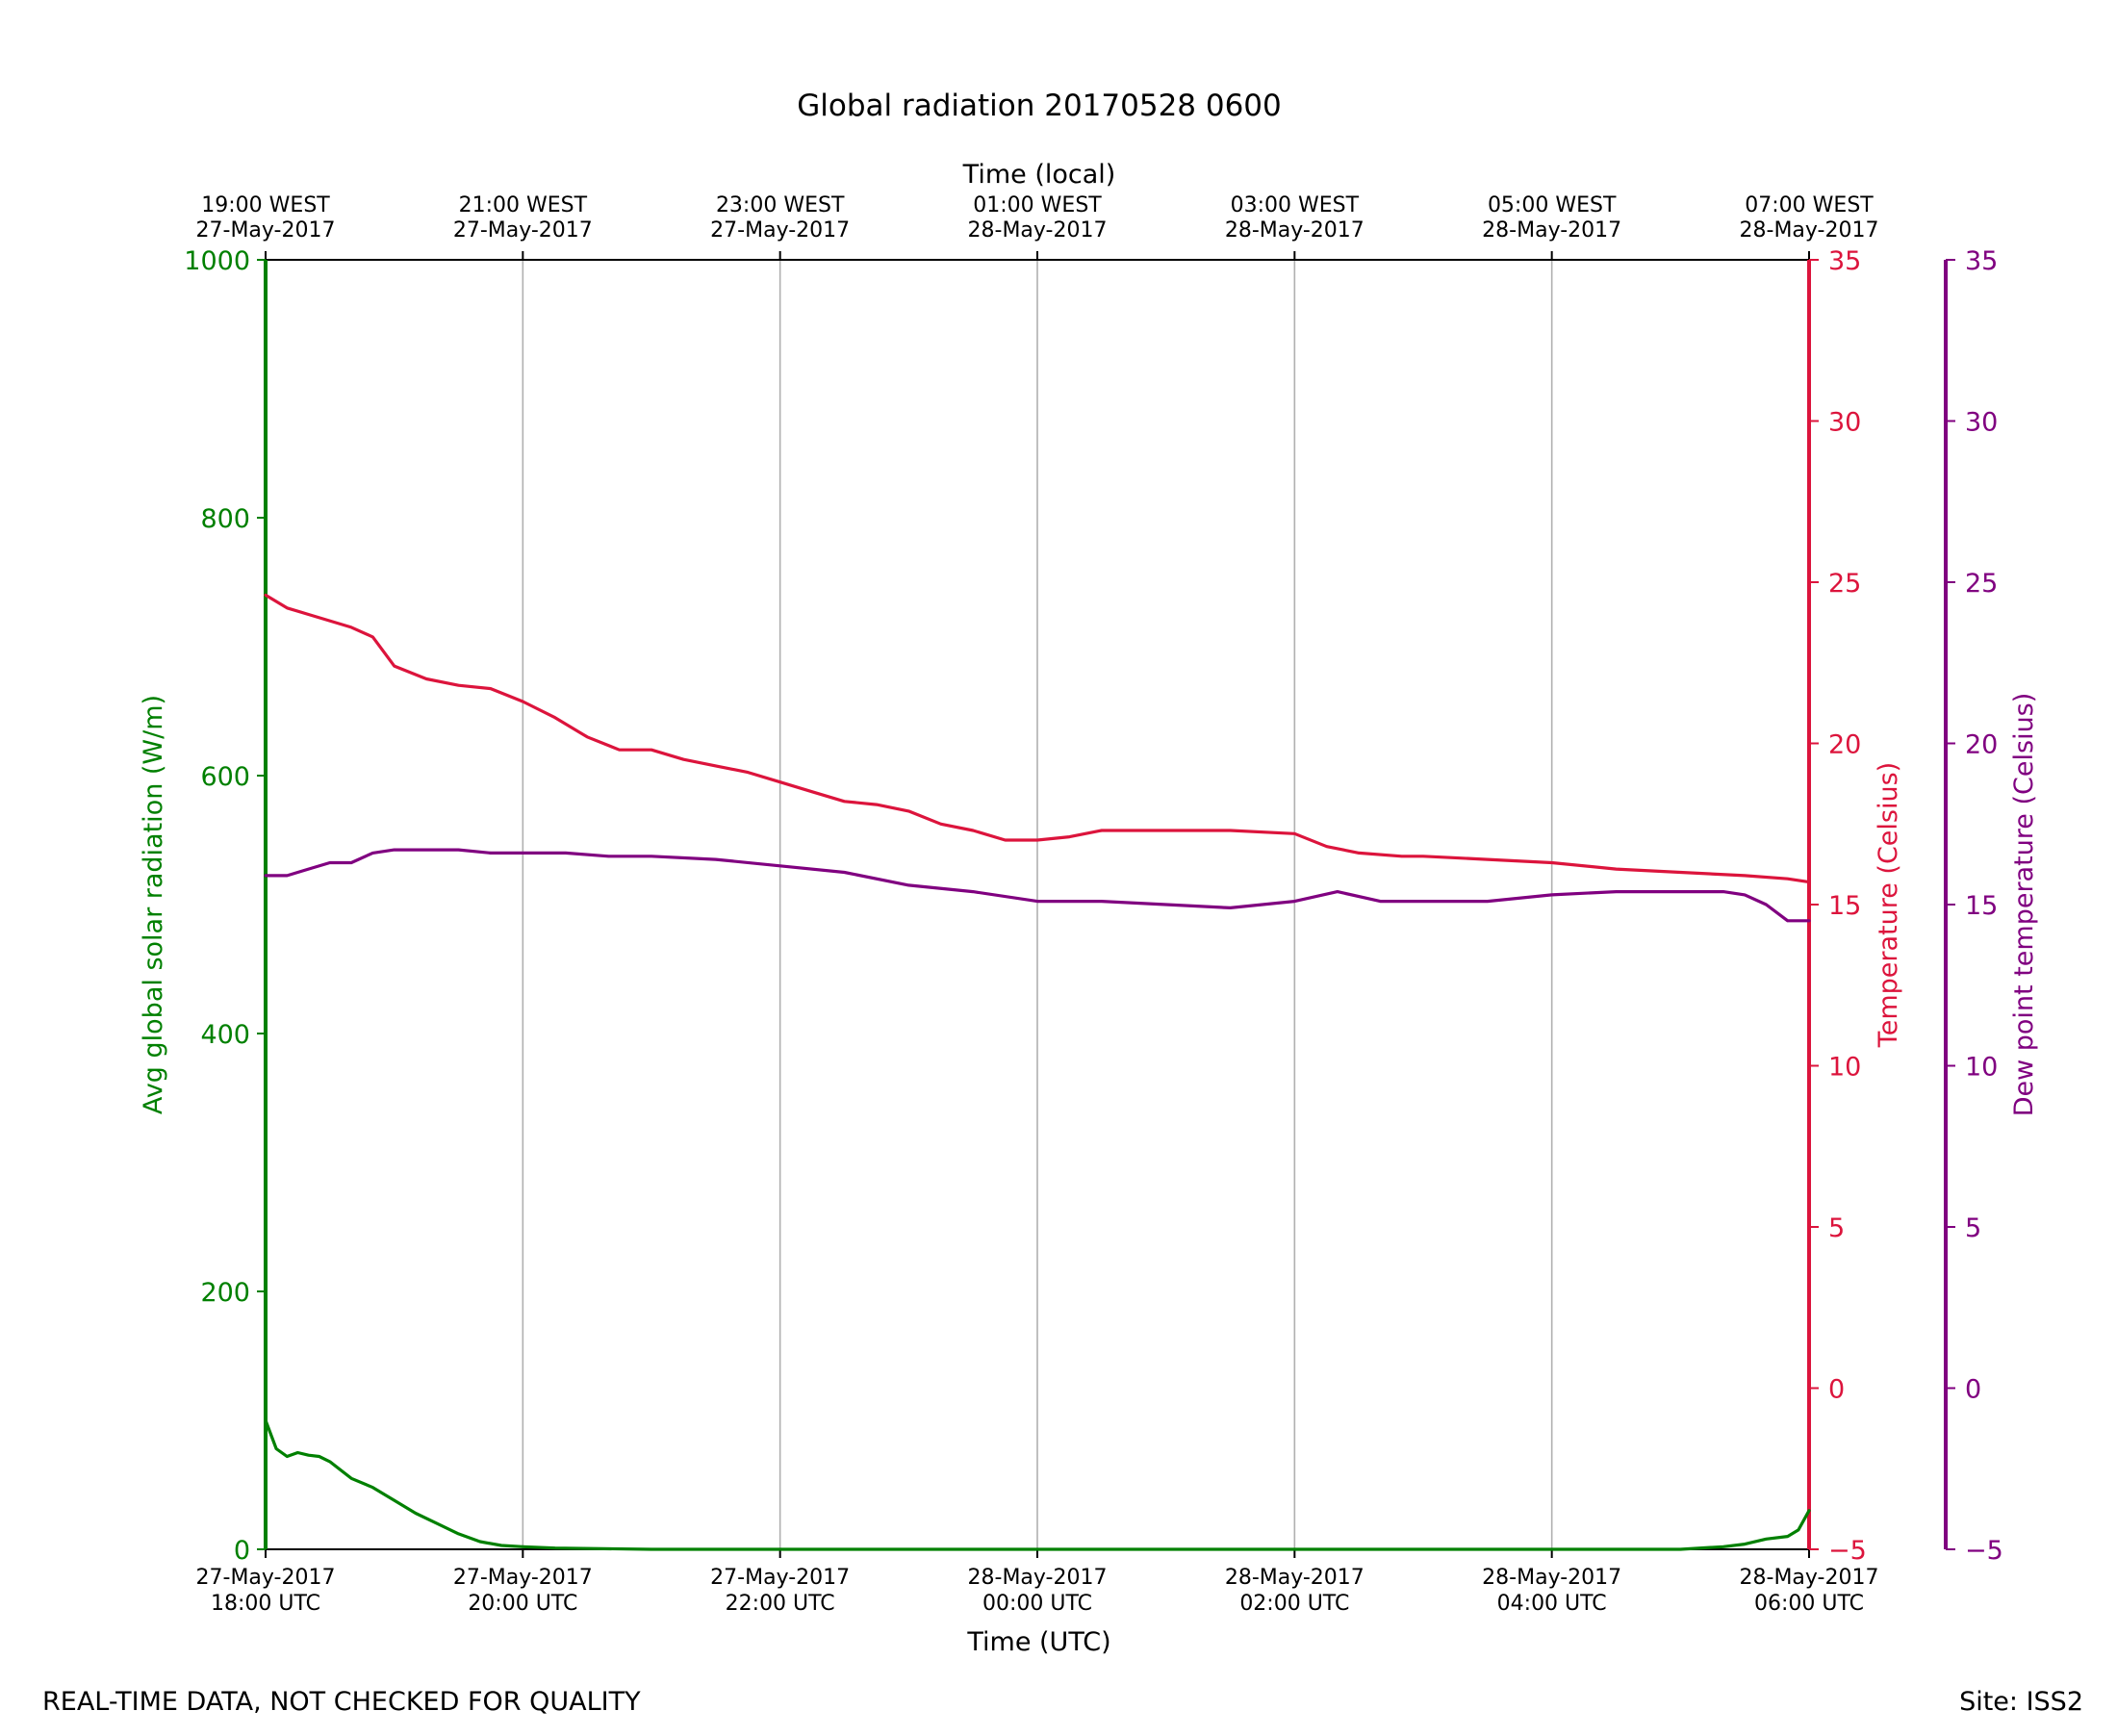  What do you see at coordinates (265, 205) in the screenshot?
I see `x2-tick-time-0: 19:00 WEST` at bounding box center [265, 205].